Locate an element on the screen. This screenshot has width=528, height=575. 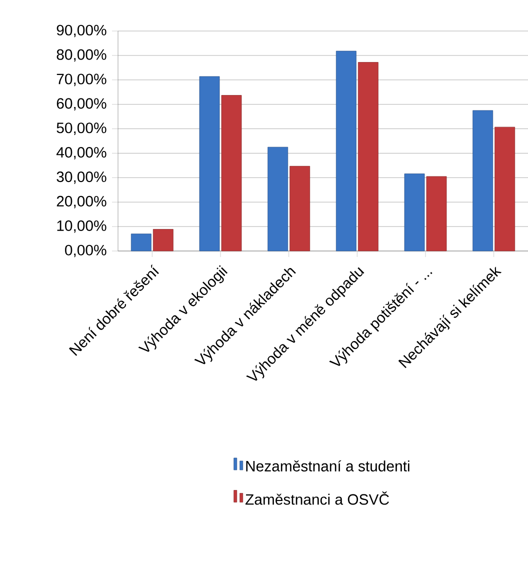
y-tick-label: 70,00% is located at coordinates (81, 80).